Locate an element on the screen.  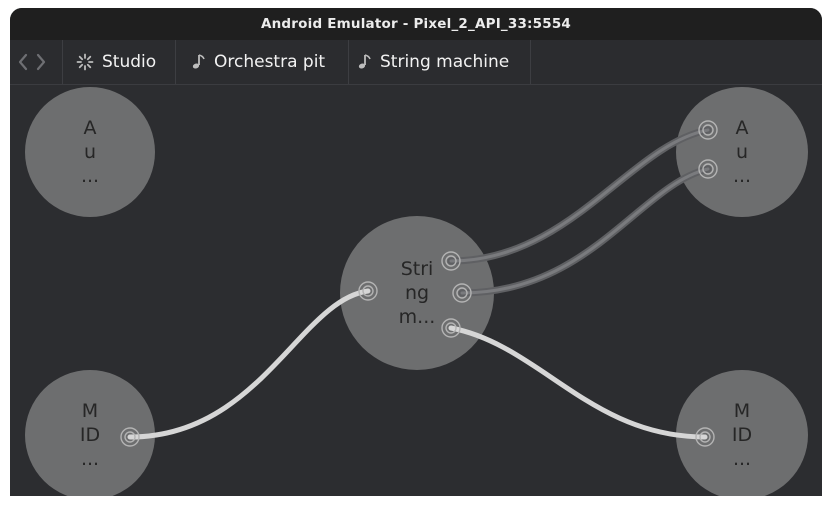
node-label: ng is located at coordinates (417, 293).